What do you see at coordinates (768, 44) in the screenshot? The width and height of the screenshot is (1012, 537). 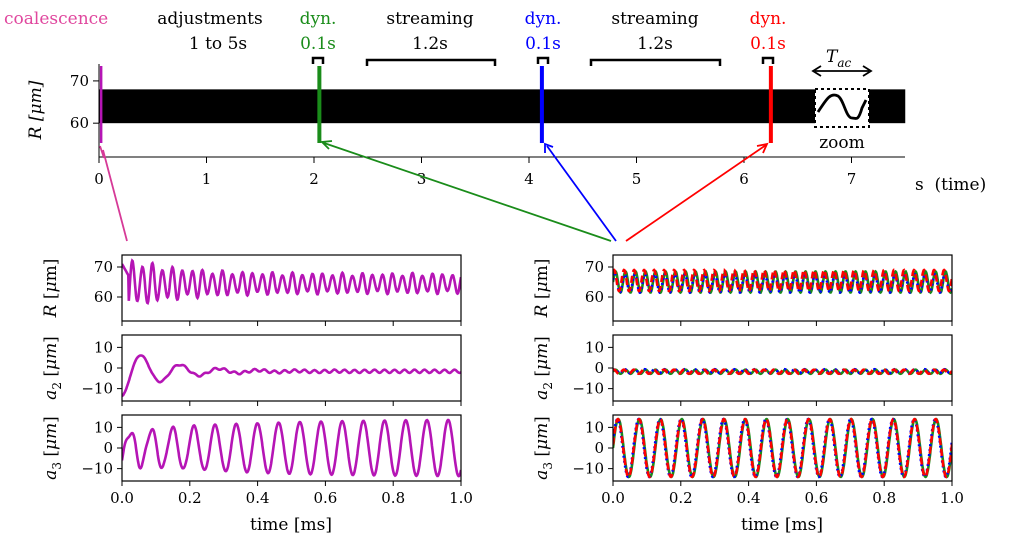 I see `dyn-duration-red: 0.1s` at bounding box center [768, 44].